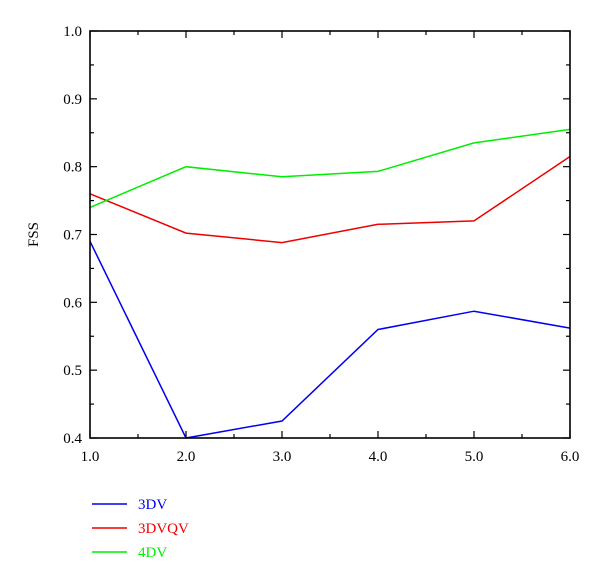 The image size is (600, 588). What do you see at coordinates (72, 371) in the screenshot?
I see `y-tick-label: 0.5` at bounding box center [72, 371].